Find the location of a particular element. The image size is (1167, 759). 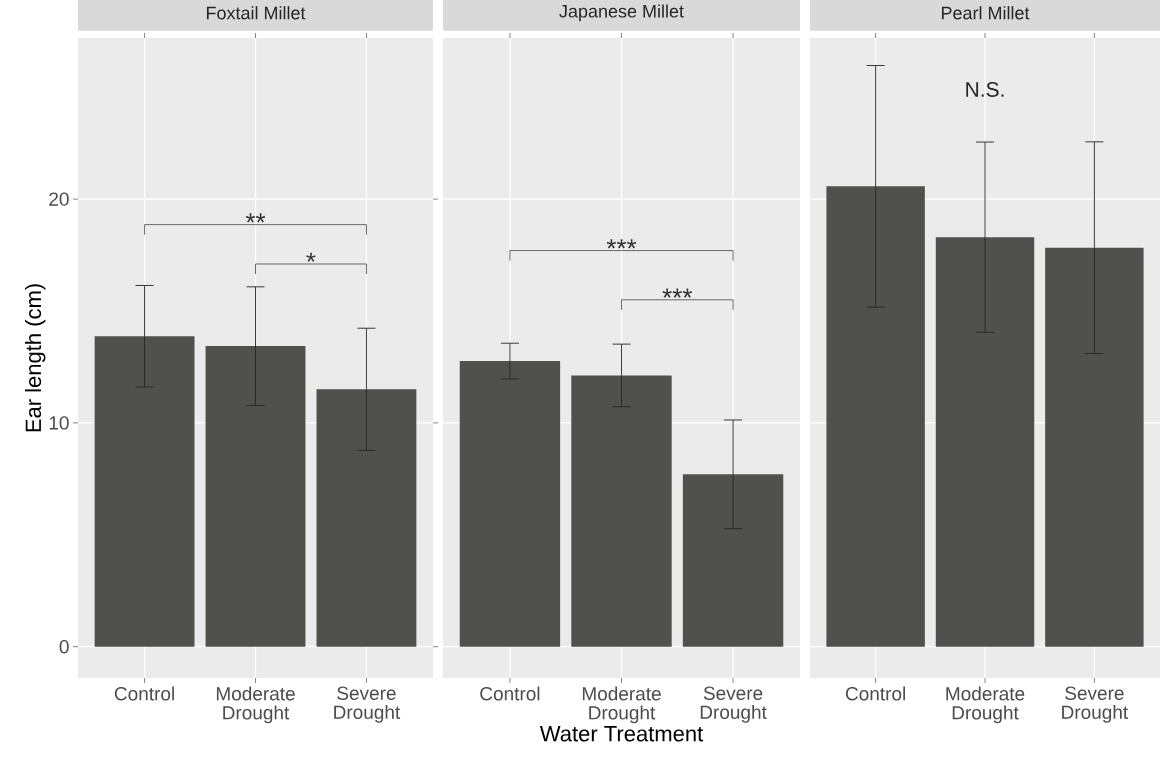

annotation: ** is located at coordinates (255, 218).